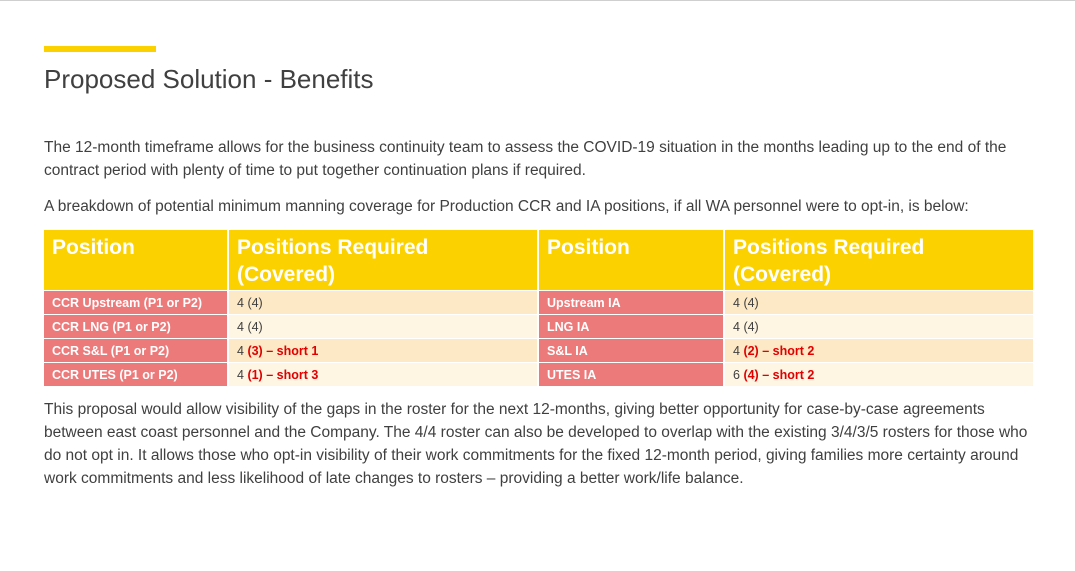 Image resolution: width=1075 pixels, height=571 pixels. What do you see at coordinates (537, 0) in the screenshot?
I see `top-divider` at bounding box center [537, 0].